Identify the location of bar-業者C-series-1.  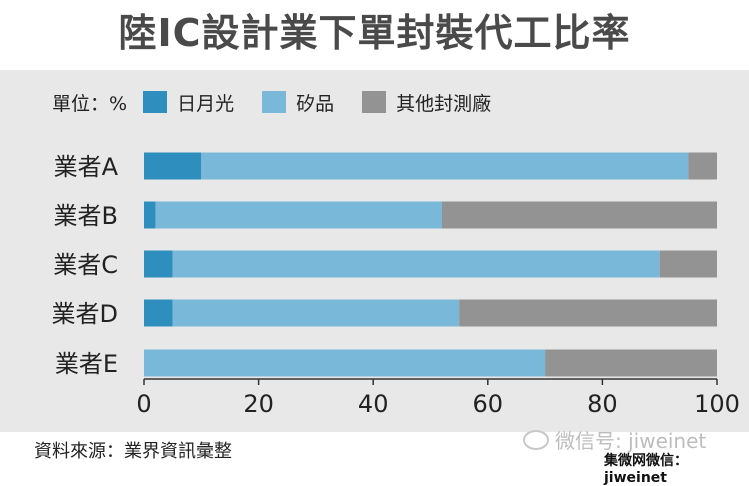
(416, 264).